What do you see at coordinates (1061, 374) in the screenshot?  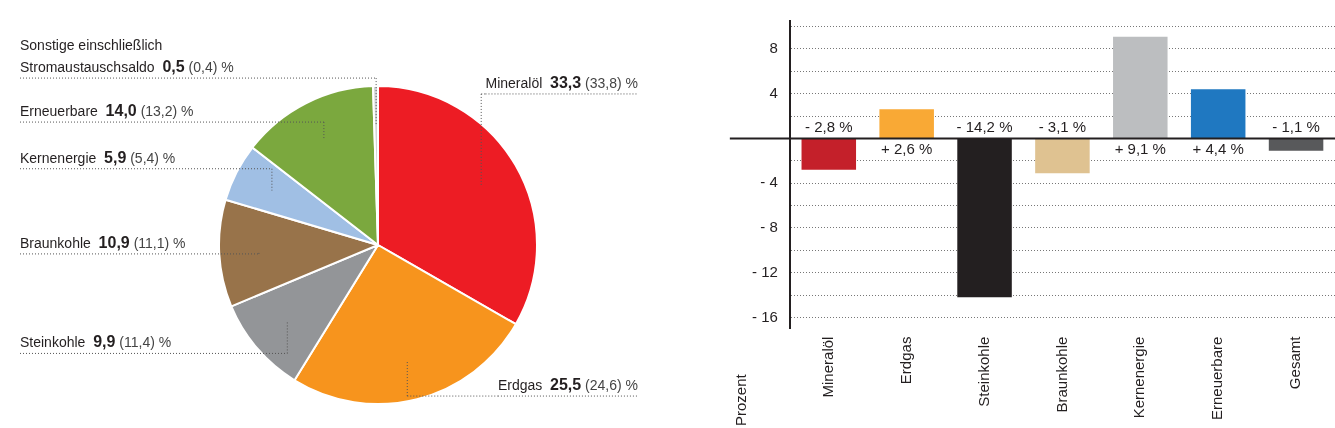 I see `x-tick-label: Braunkohle` at bounding box center [1061, 374].